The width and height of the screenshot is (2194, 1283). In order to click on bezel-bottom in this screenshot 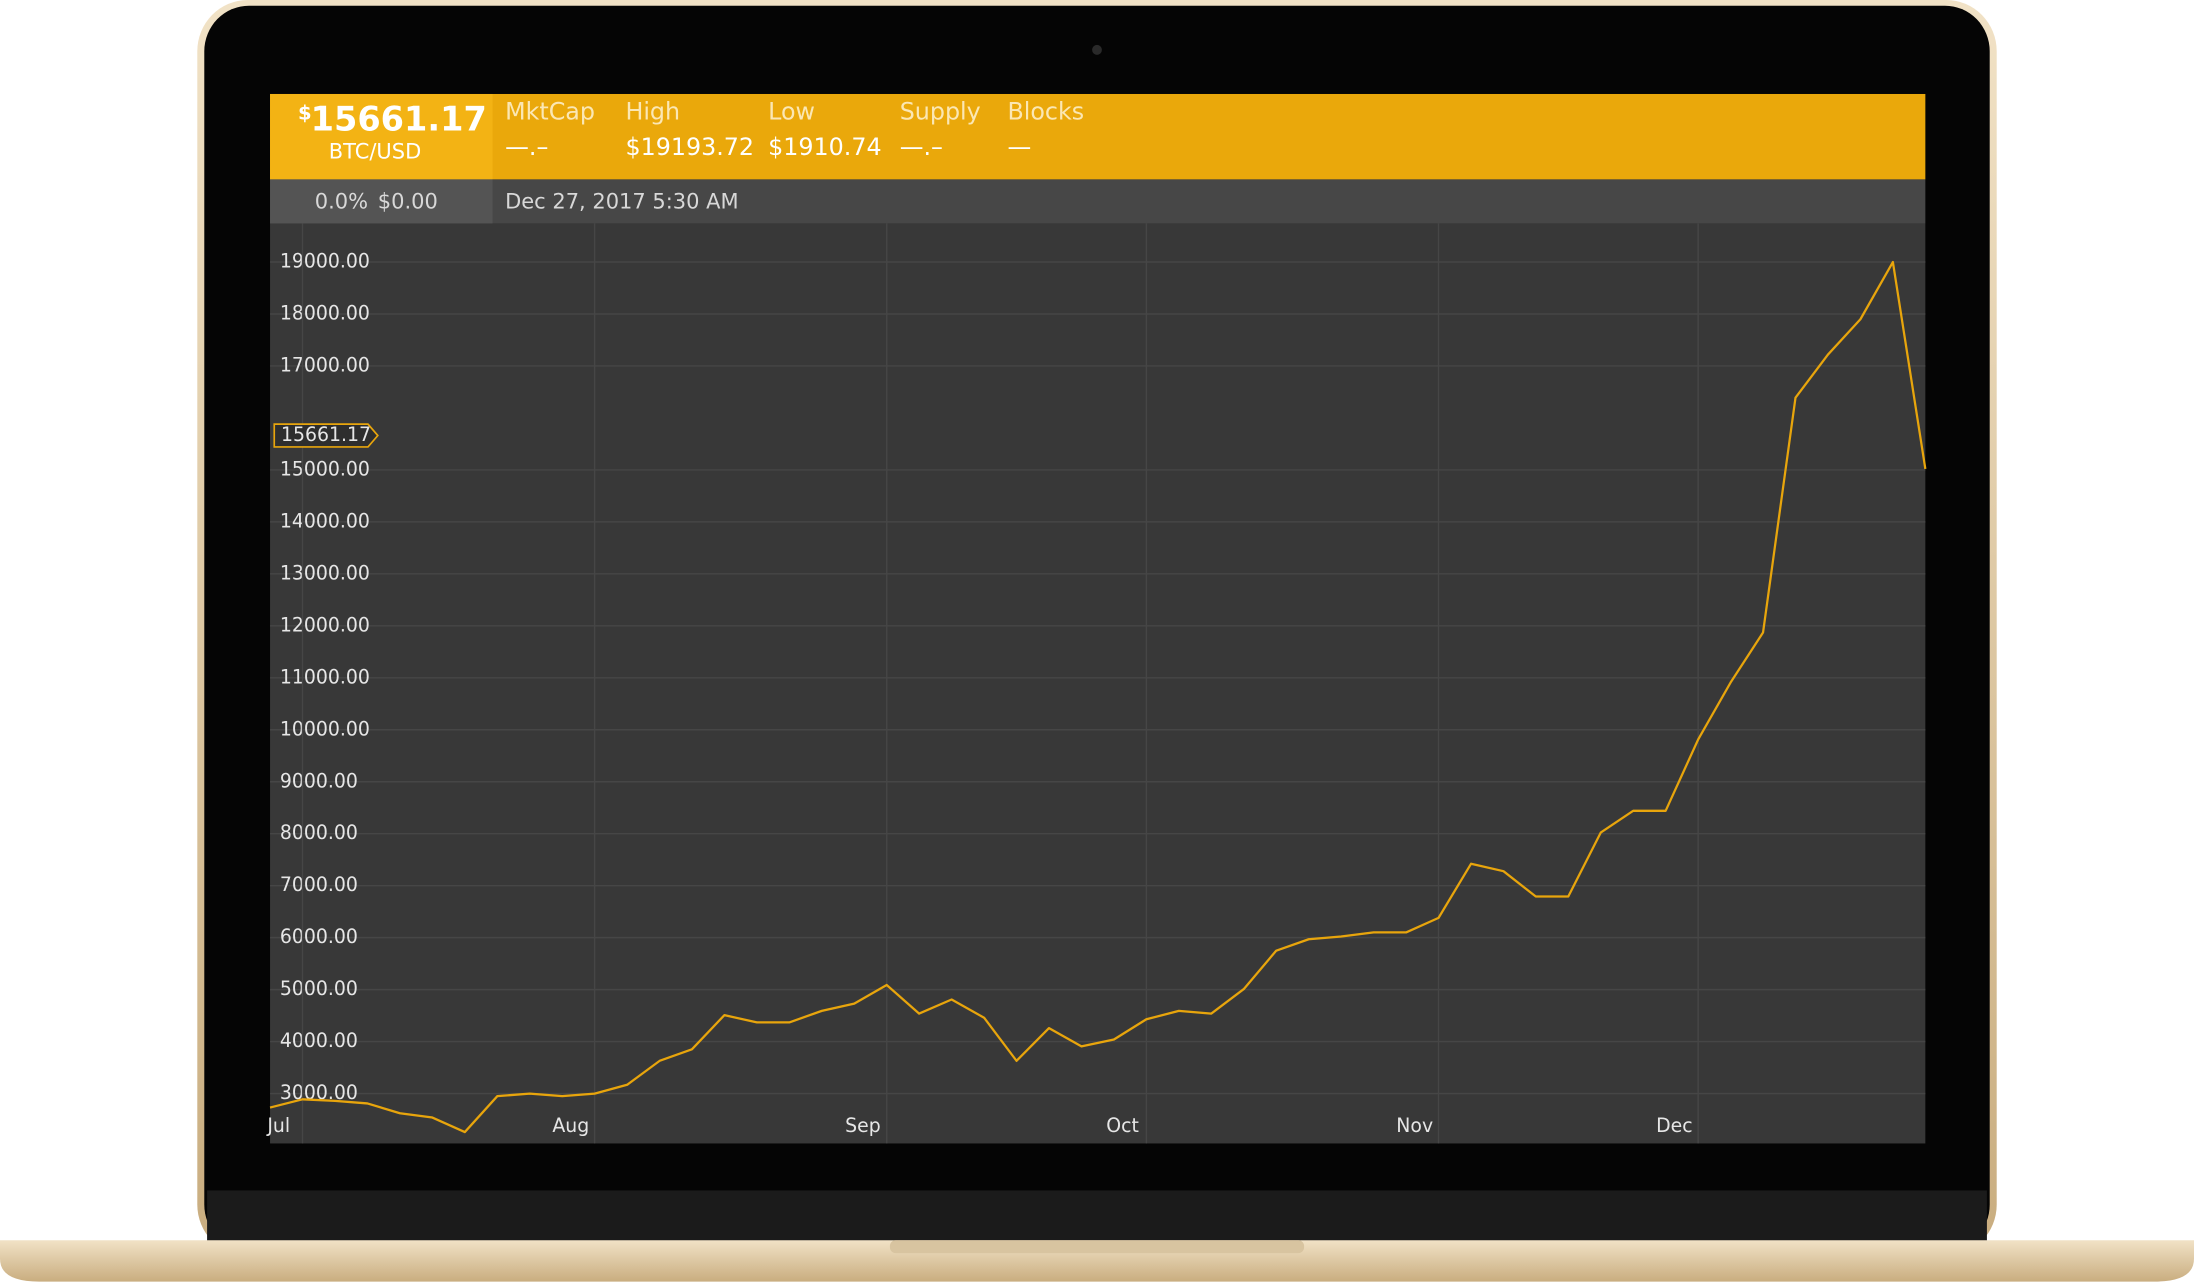, I will do `click(1097, 1216)`.